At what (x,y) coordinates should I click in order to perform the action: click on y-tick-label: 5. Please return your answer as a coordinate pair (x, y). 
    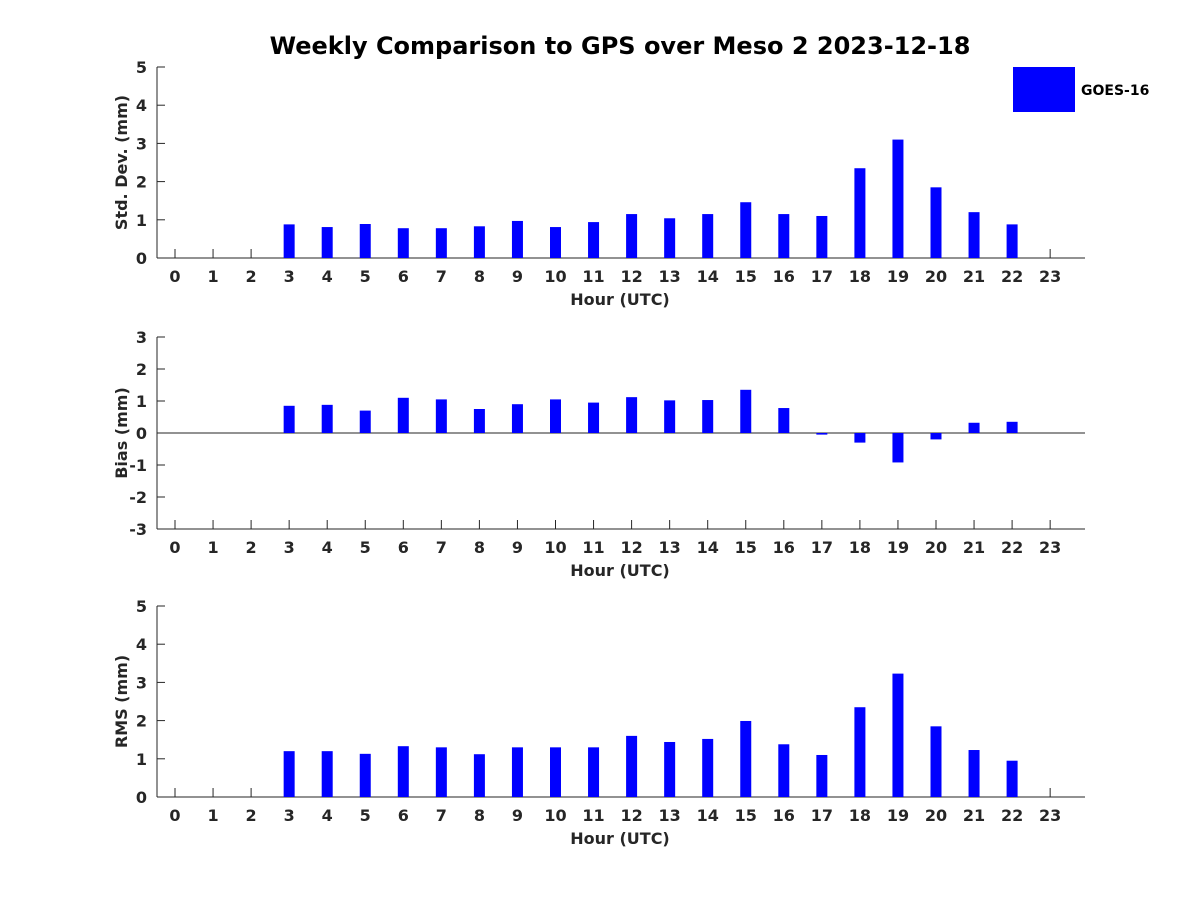
    Looking at the image, I should click on (141, 606).